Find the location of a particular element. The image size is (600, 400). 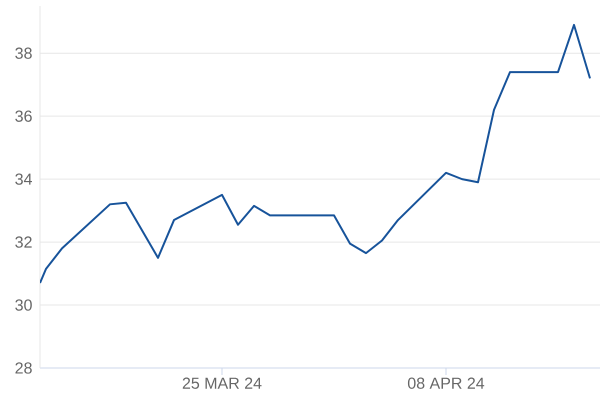

y-tick-label: 34 is located at coordinates (23, 179).